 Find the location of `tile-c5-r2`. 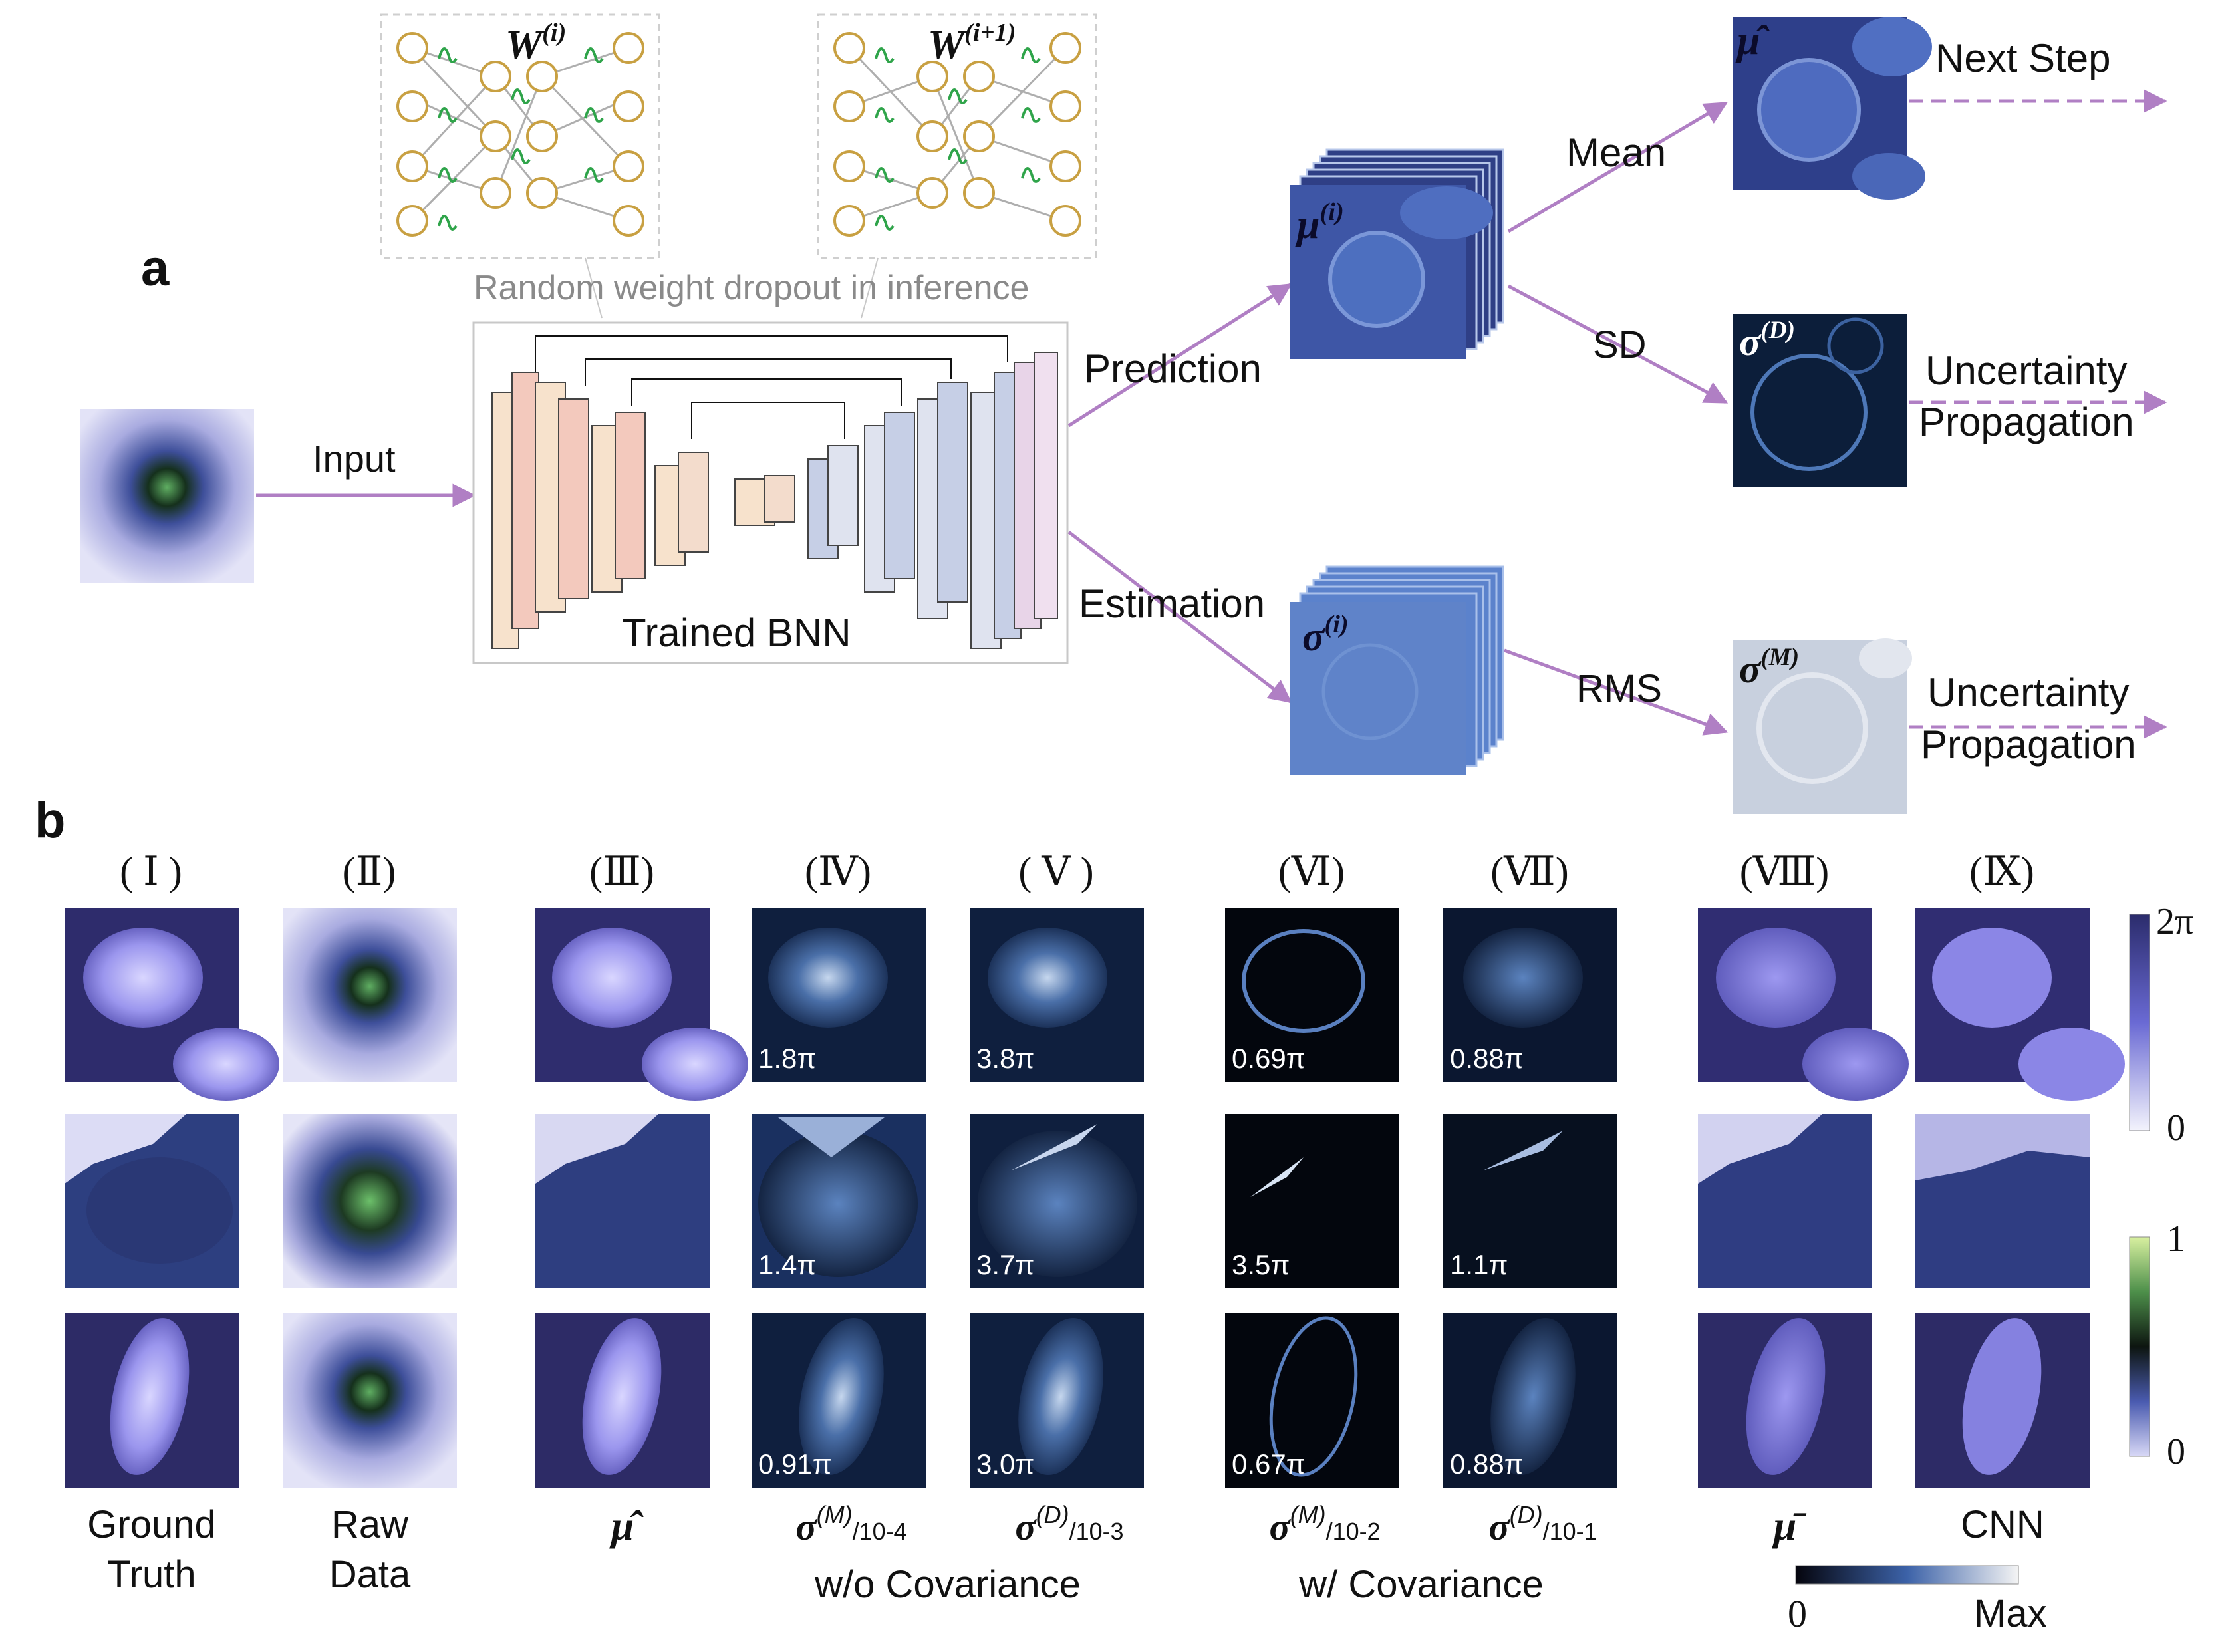

tile-c5-r2 is located at coordinates (1057, 1201).